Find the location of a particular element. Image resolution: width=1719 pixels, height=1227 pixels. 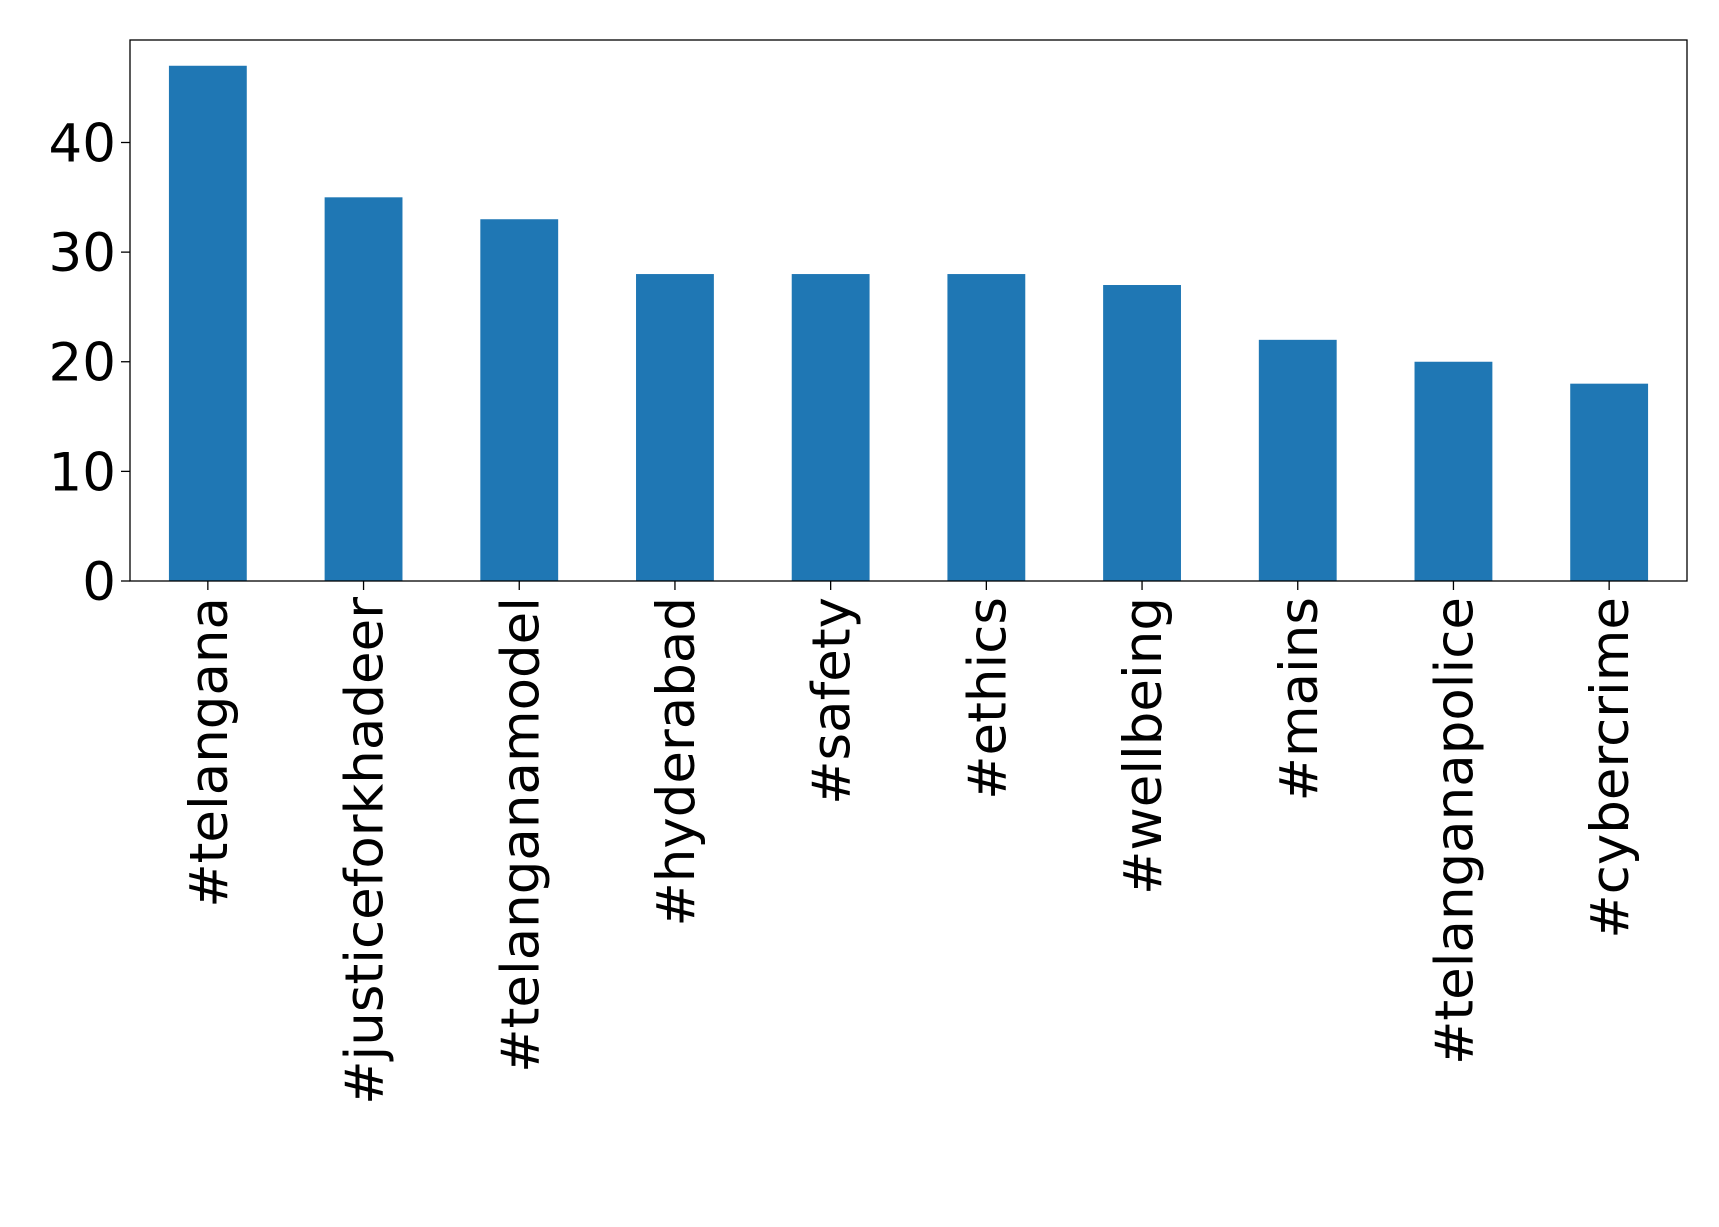

y-tick-label: 10 is located at coordinates (82, 472).